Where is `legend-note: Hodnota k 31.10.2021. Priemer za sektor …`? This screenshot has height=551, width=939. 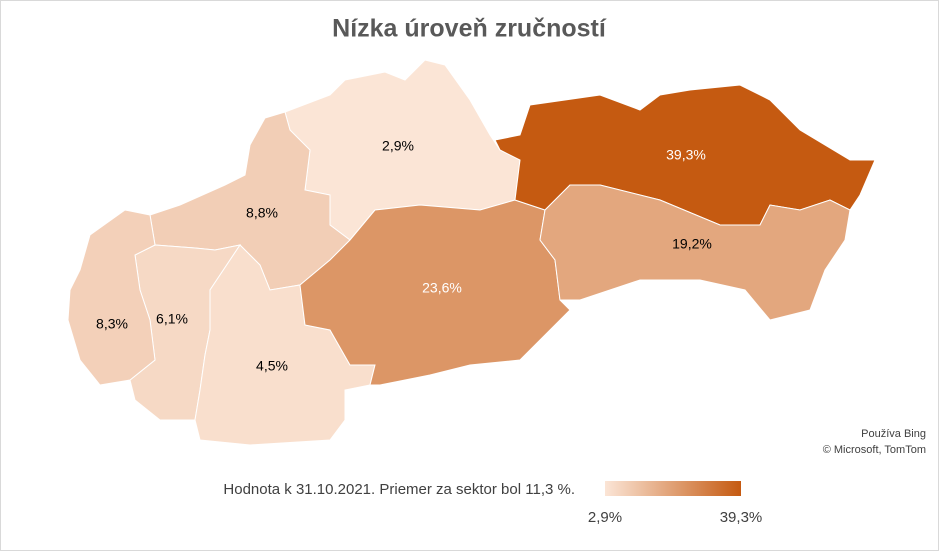
legend-note: Hodnota k 31.10.2021. Priemer za sektor … is located at coordinates (399, 489).